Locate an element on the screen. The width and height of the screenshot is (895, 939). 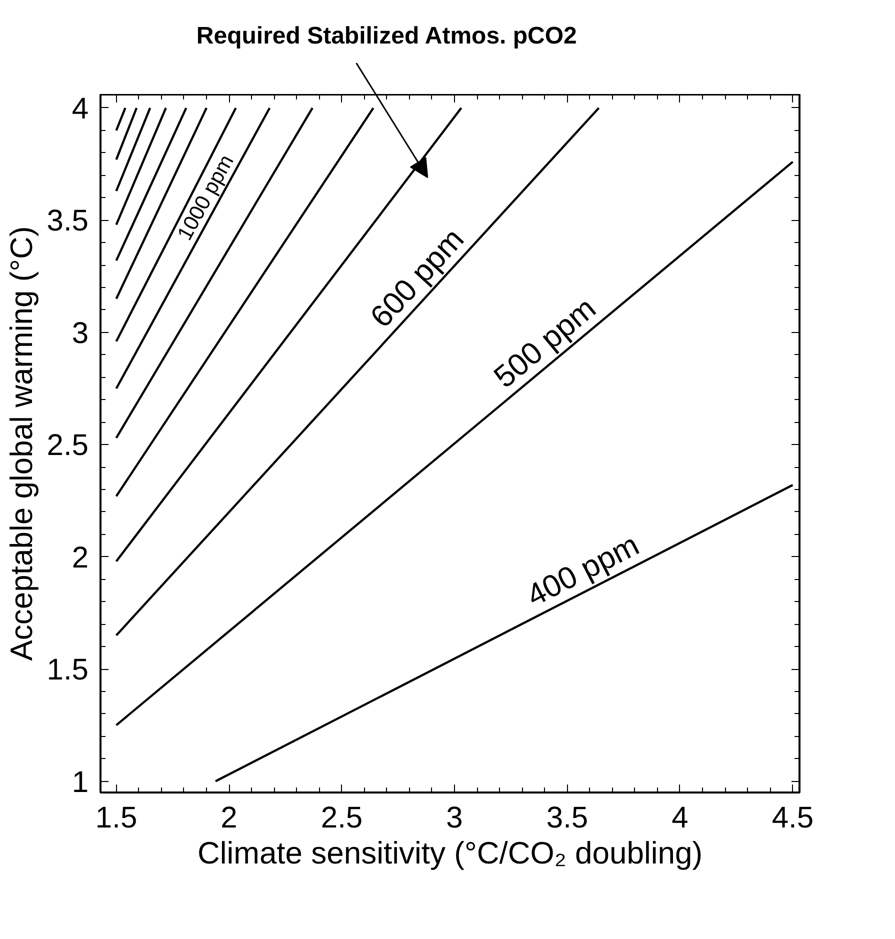
y-tick-label: 3.5 is located at coordinates (67, 221).